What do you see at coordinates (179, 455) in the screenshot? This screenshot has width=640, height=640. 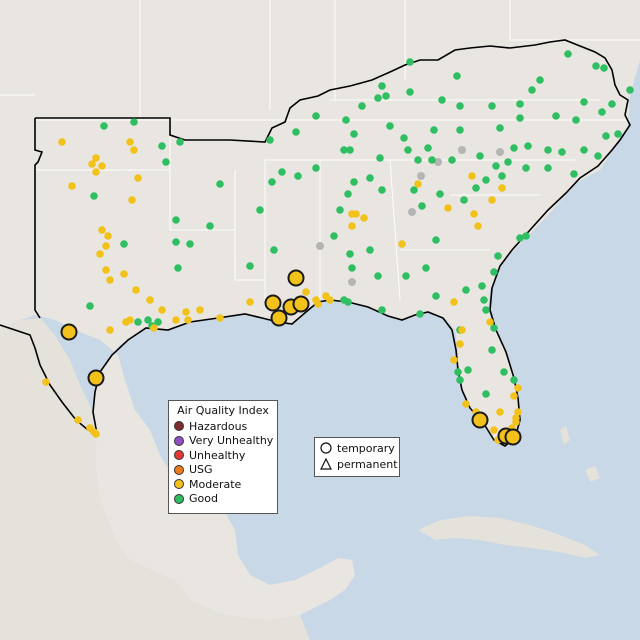 I see `unhealthy-swatch` at bounding box center [179, 455].